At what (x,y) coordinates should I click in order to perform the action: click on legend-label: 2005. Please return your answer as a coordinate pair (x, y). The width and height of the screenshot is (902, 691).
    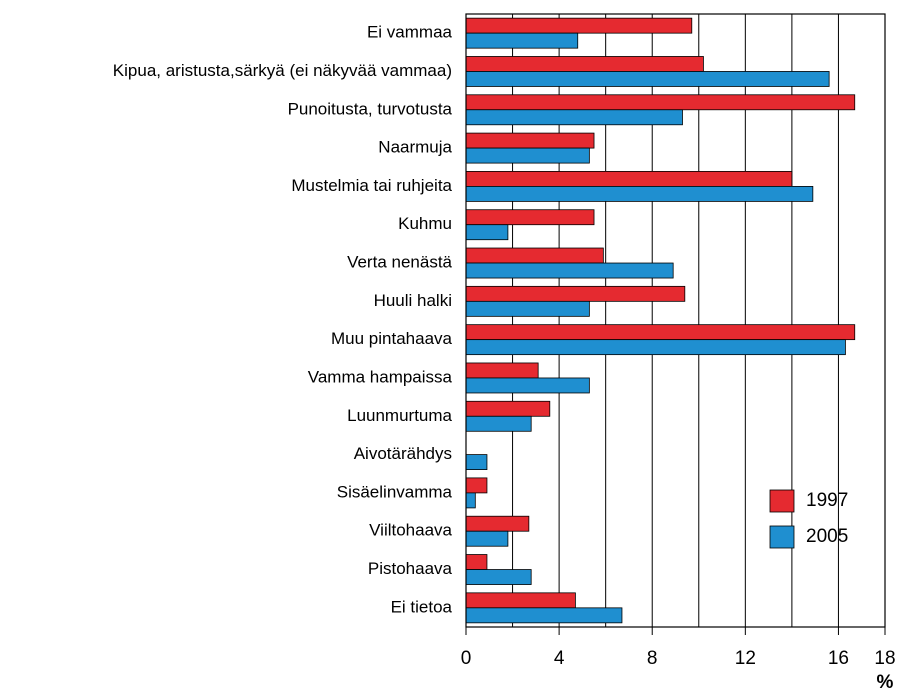
    Looking at the image, I should click on (827, 536).